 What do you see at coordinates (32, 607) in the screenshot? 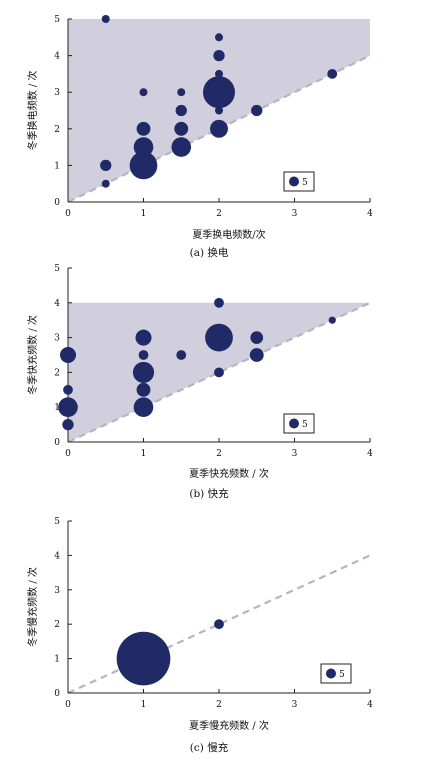
I see `y-axis-label: 冬季慢充频数 / 次` at bounding box center [32, 607].